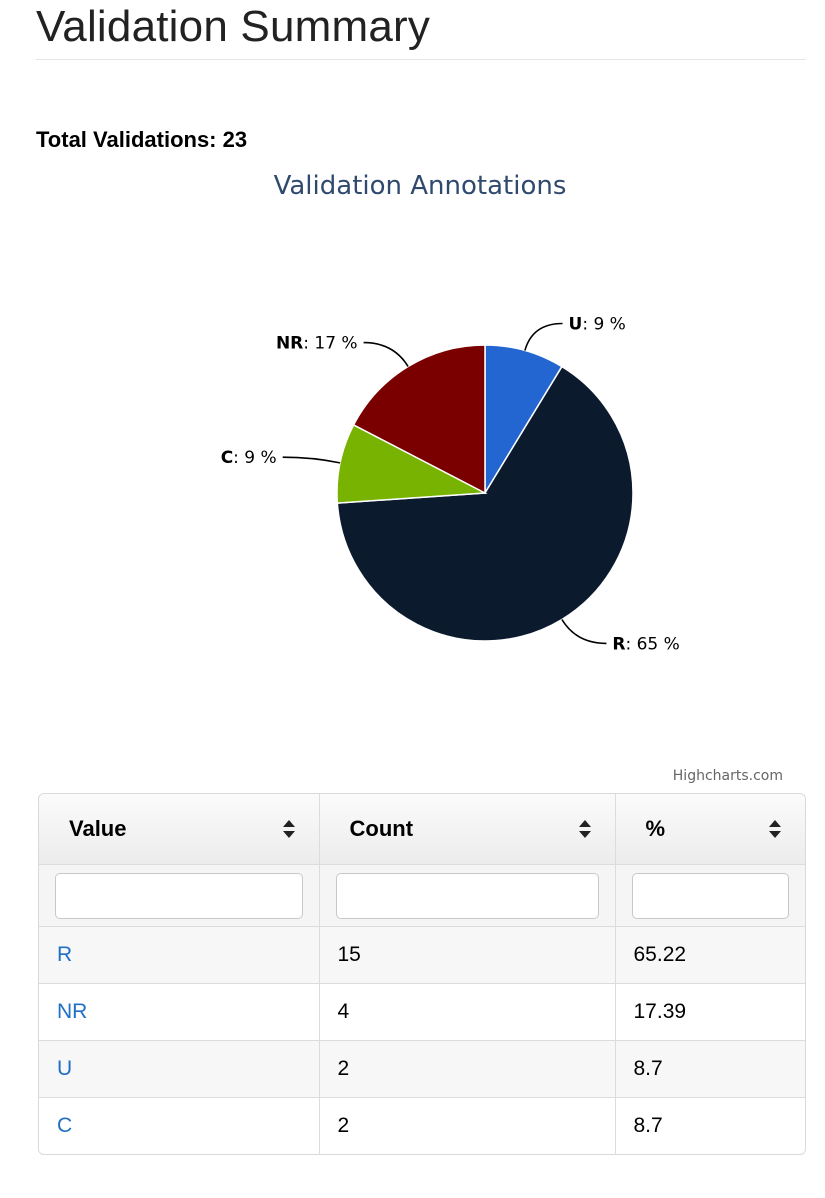  What do you see at coordinates (467, 895) in the screenshot?
I see `filter-input-count` at bounding box center [467, 895].